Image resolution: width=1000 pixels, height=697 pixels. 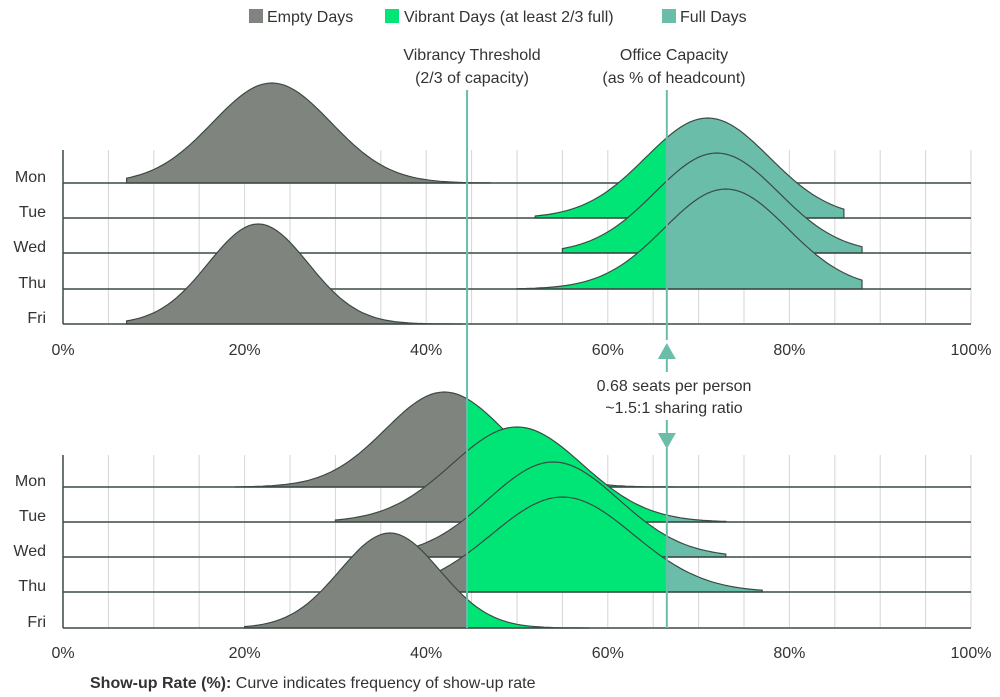 I want to click on arrow-down-icon, so click(x=666, y=441).